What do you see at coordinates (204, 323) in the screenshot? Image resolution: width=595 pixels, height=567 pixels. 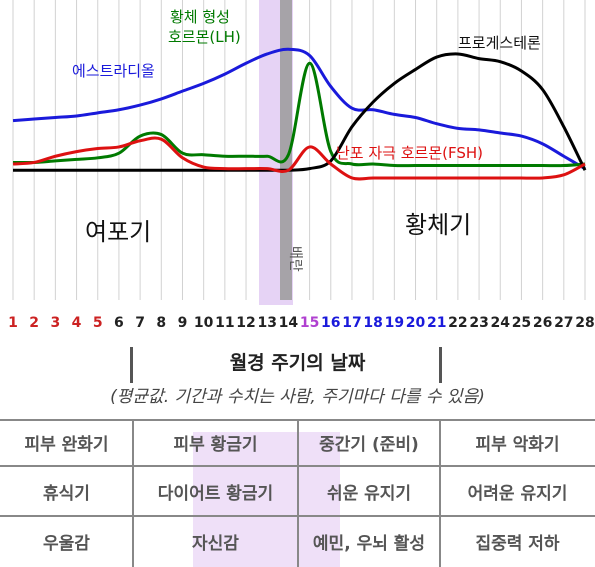 I see `day-label-10: 10` at bounding box center [204, 323].